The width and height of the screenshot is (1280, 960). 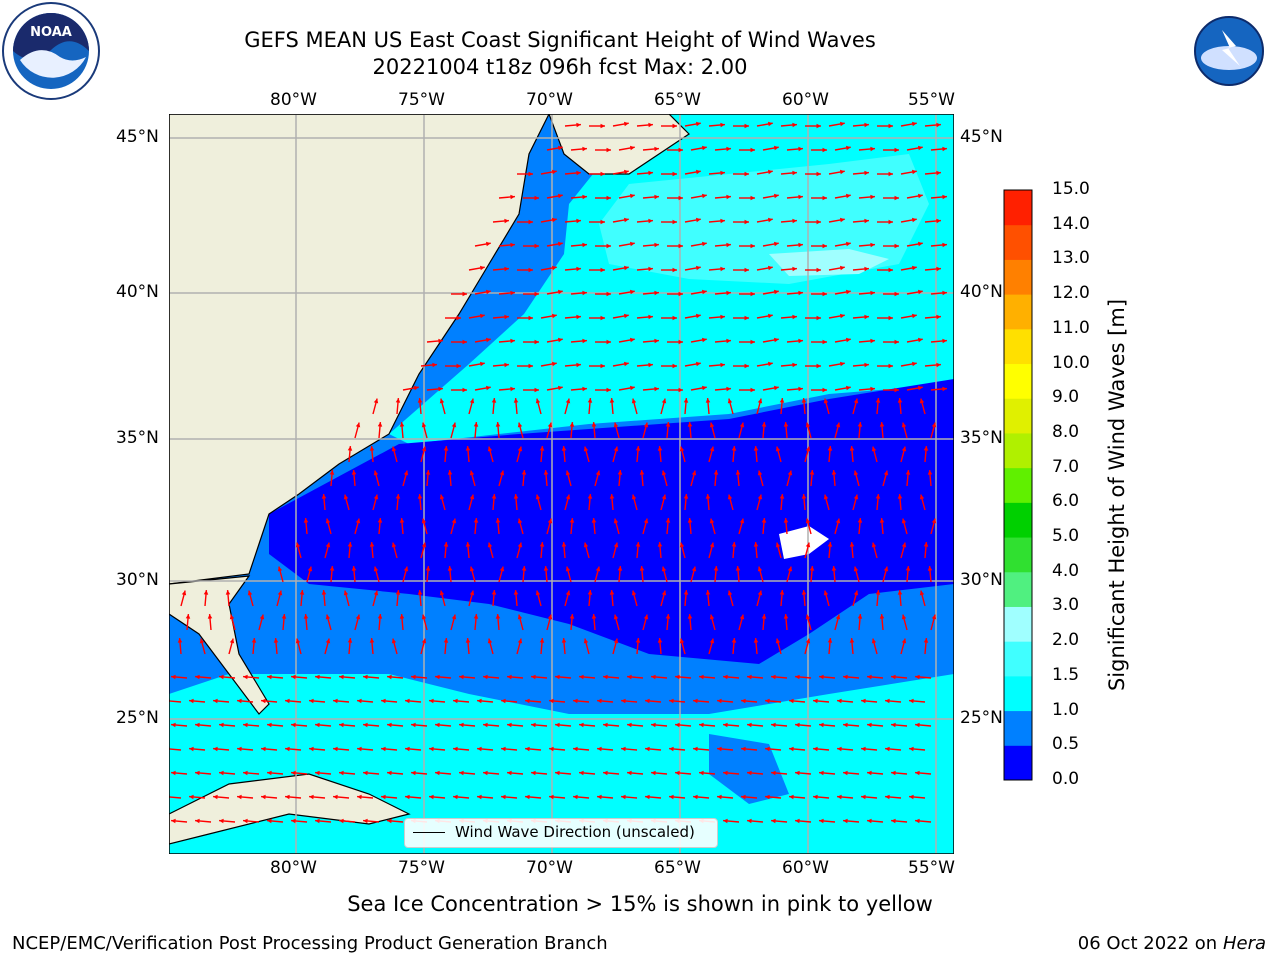 I want to click on lon-label-bottom: 75°W, so click(x=421, y=868).